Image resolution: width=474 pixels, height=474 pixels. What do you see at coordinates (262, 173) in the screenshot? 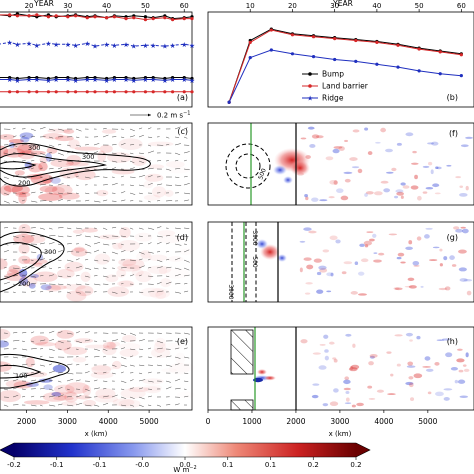
I see `panel-f-contour-label: 500` at bounding box center [262, 173].